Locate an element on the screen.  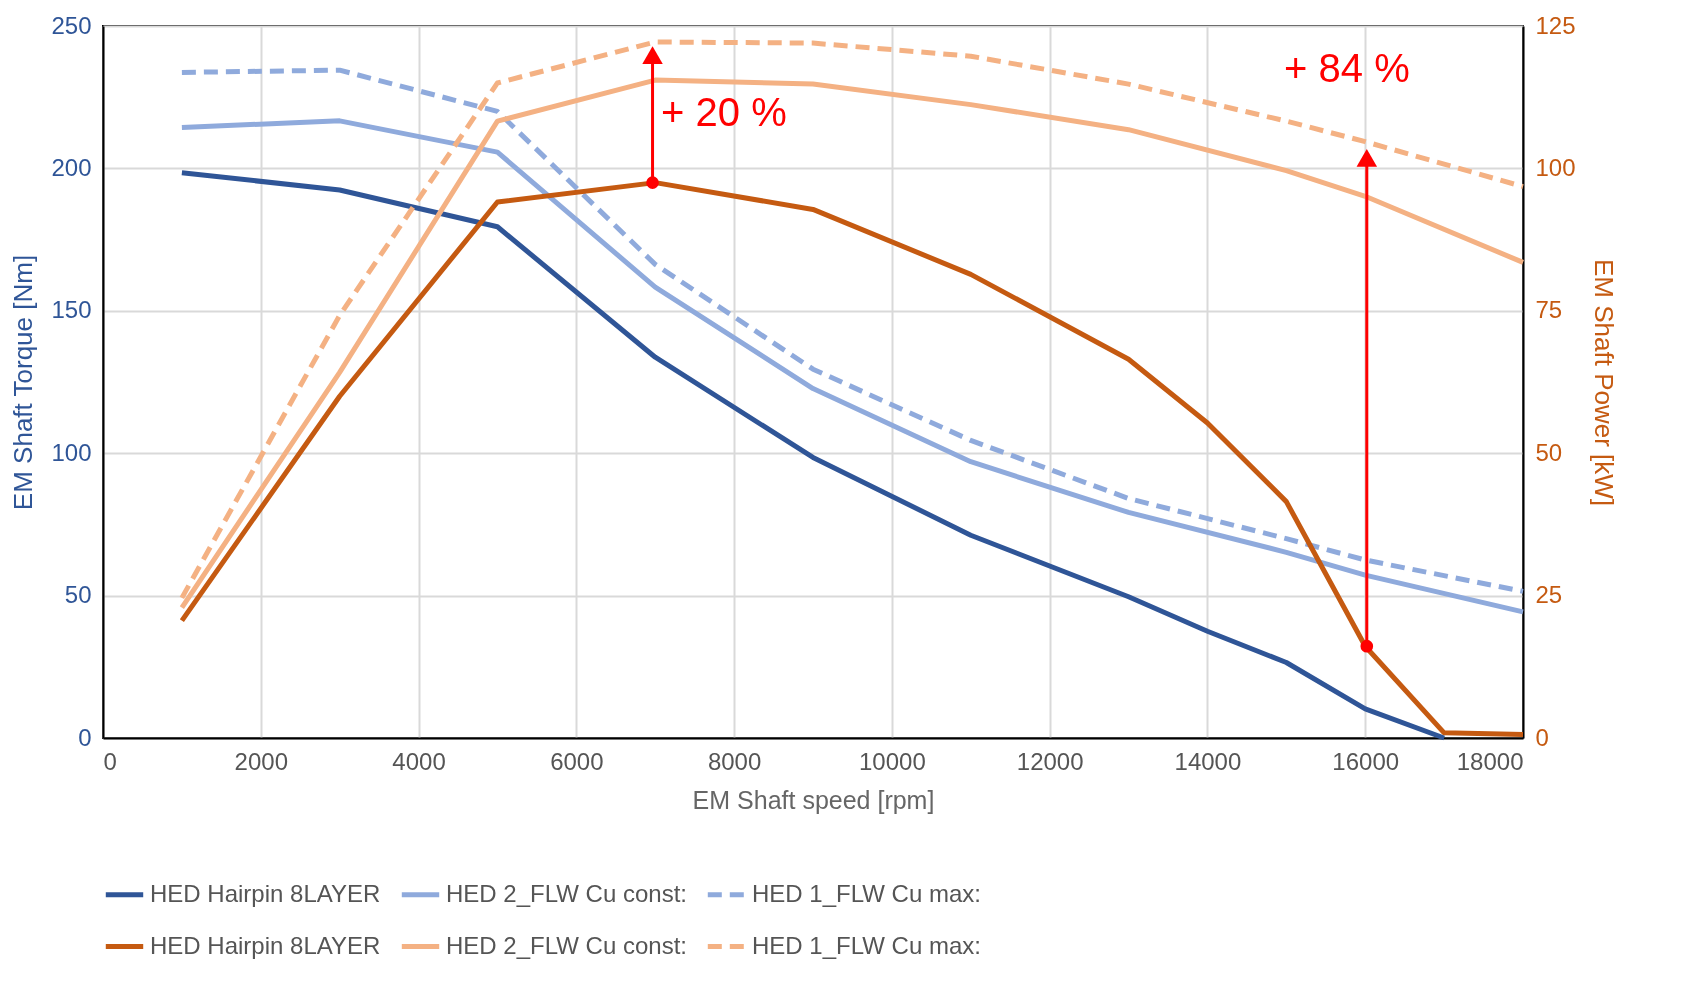
x-tick-label: 16000 is located at coordinates (1366, 761).